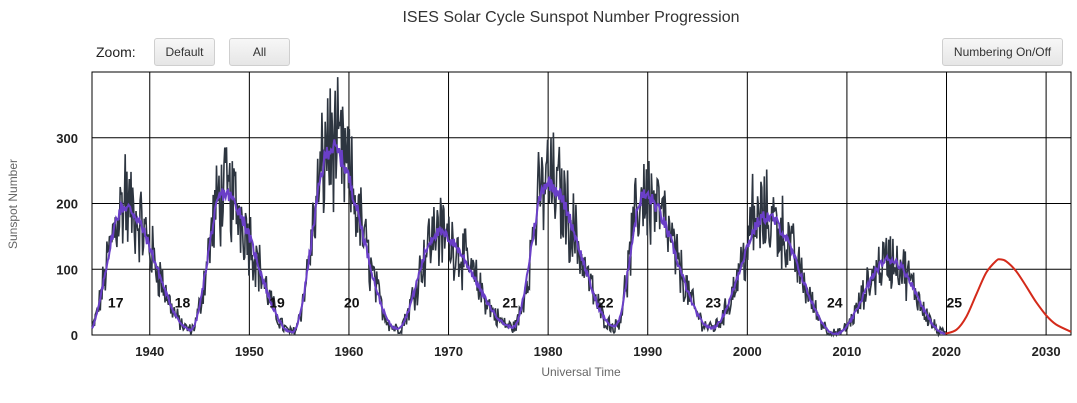 The width and height of the screenshot is (1077, 403). I want to click on x-tick-label: 1940, so click(149, 351).